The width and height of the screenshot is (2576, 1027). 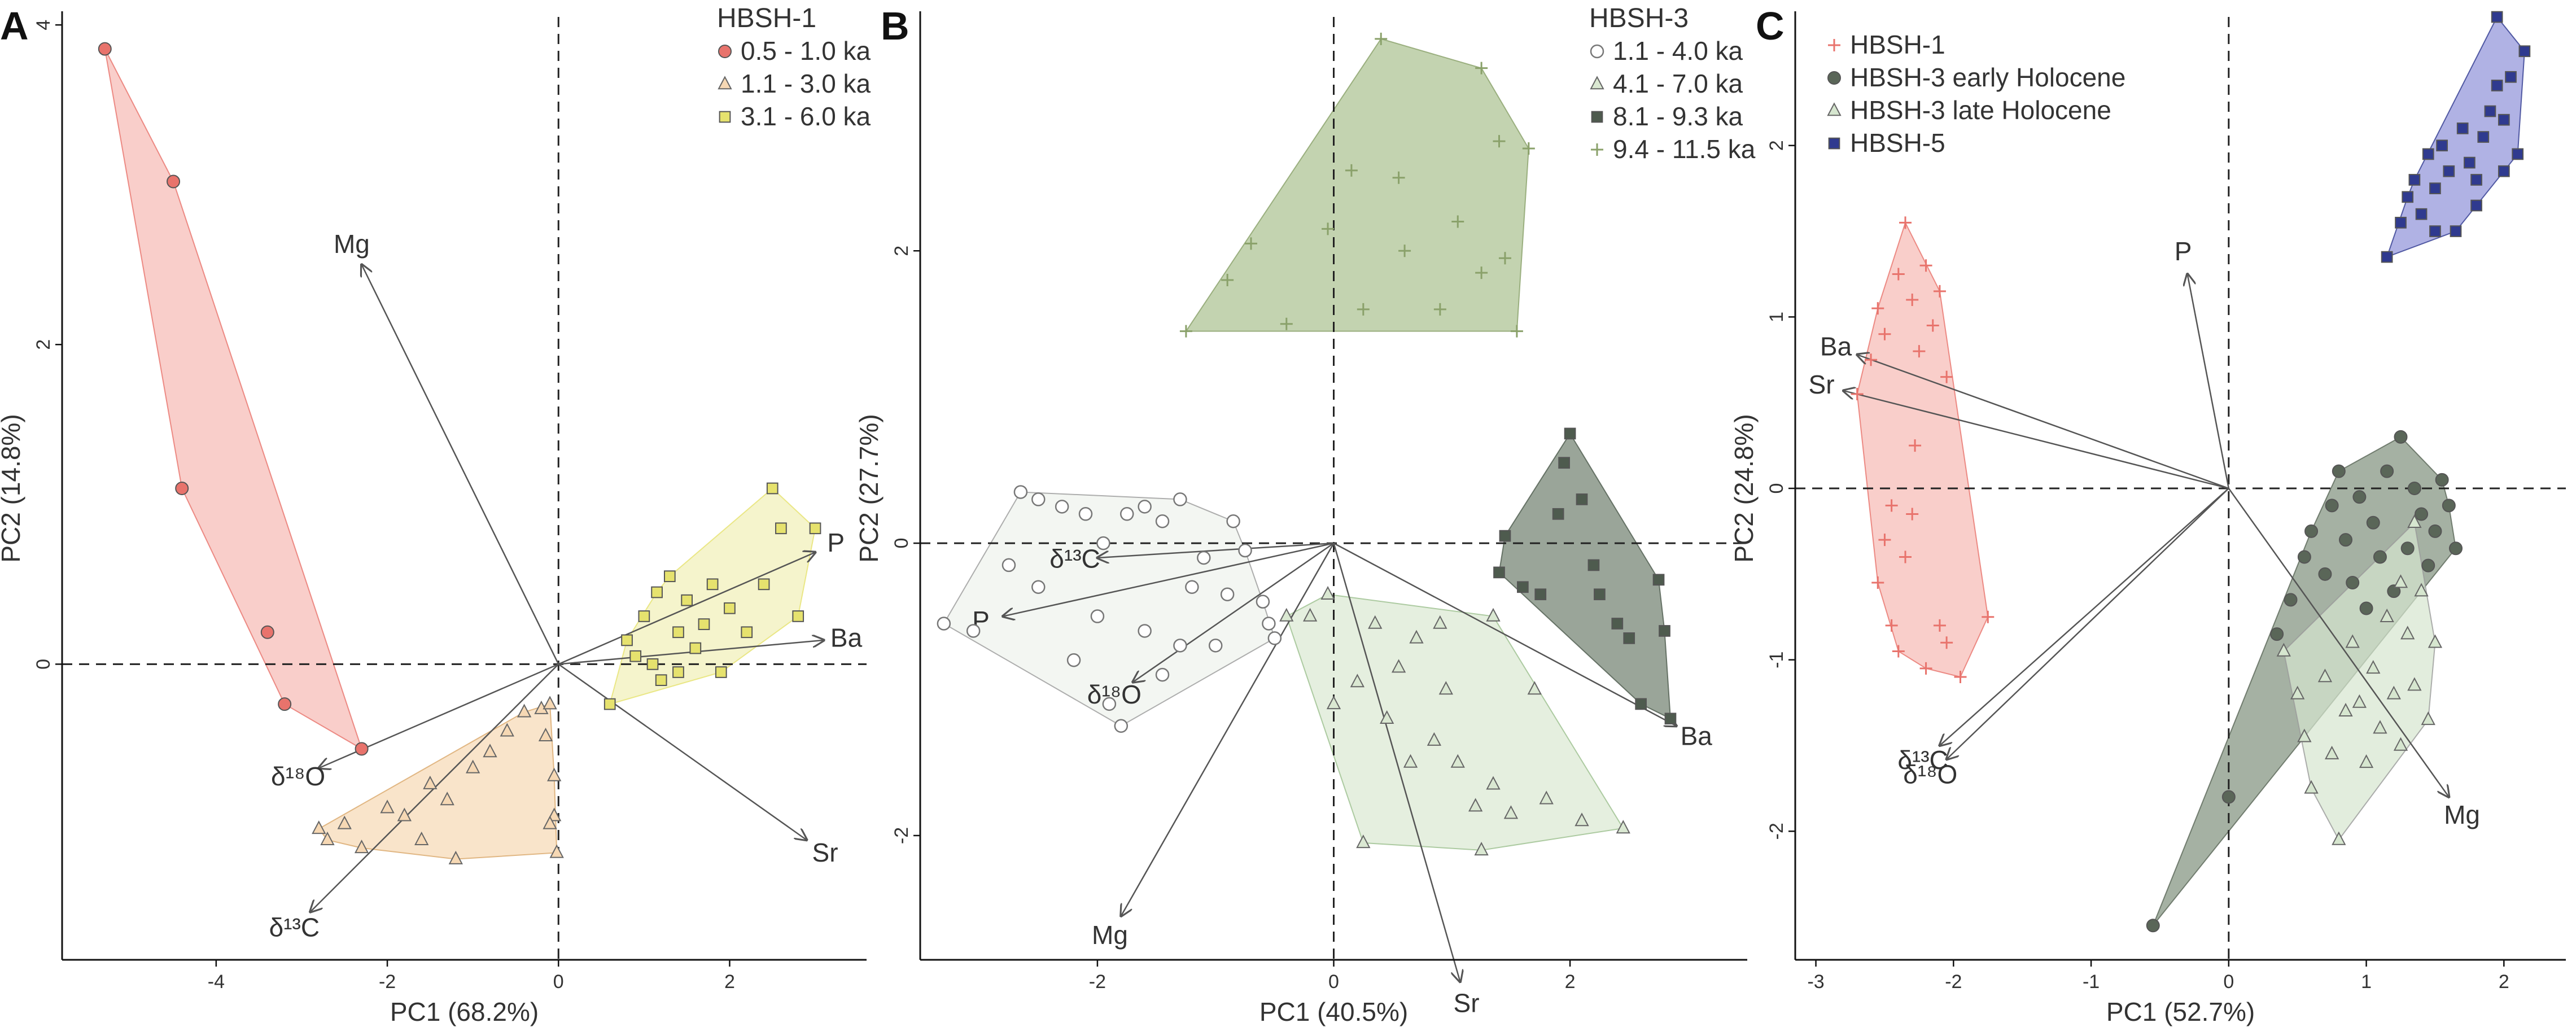 I want to click on panel-c-loading-label: δ¹³C, so click(x=1922, y=760).